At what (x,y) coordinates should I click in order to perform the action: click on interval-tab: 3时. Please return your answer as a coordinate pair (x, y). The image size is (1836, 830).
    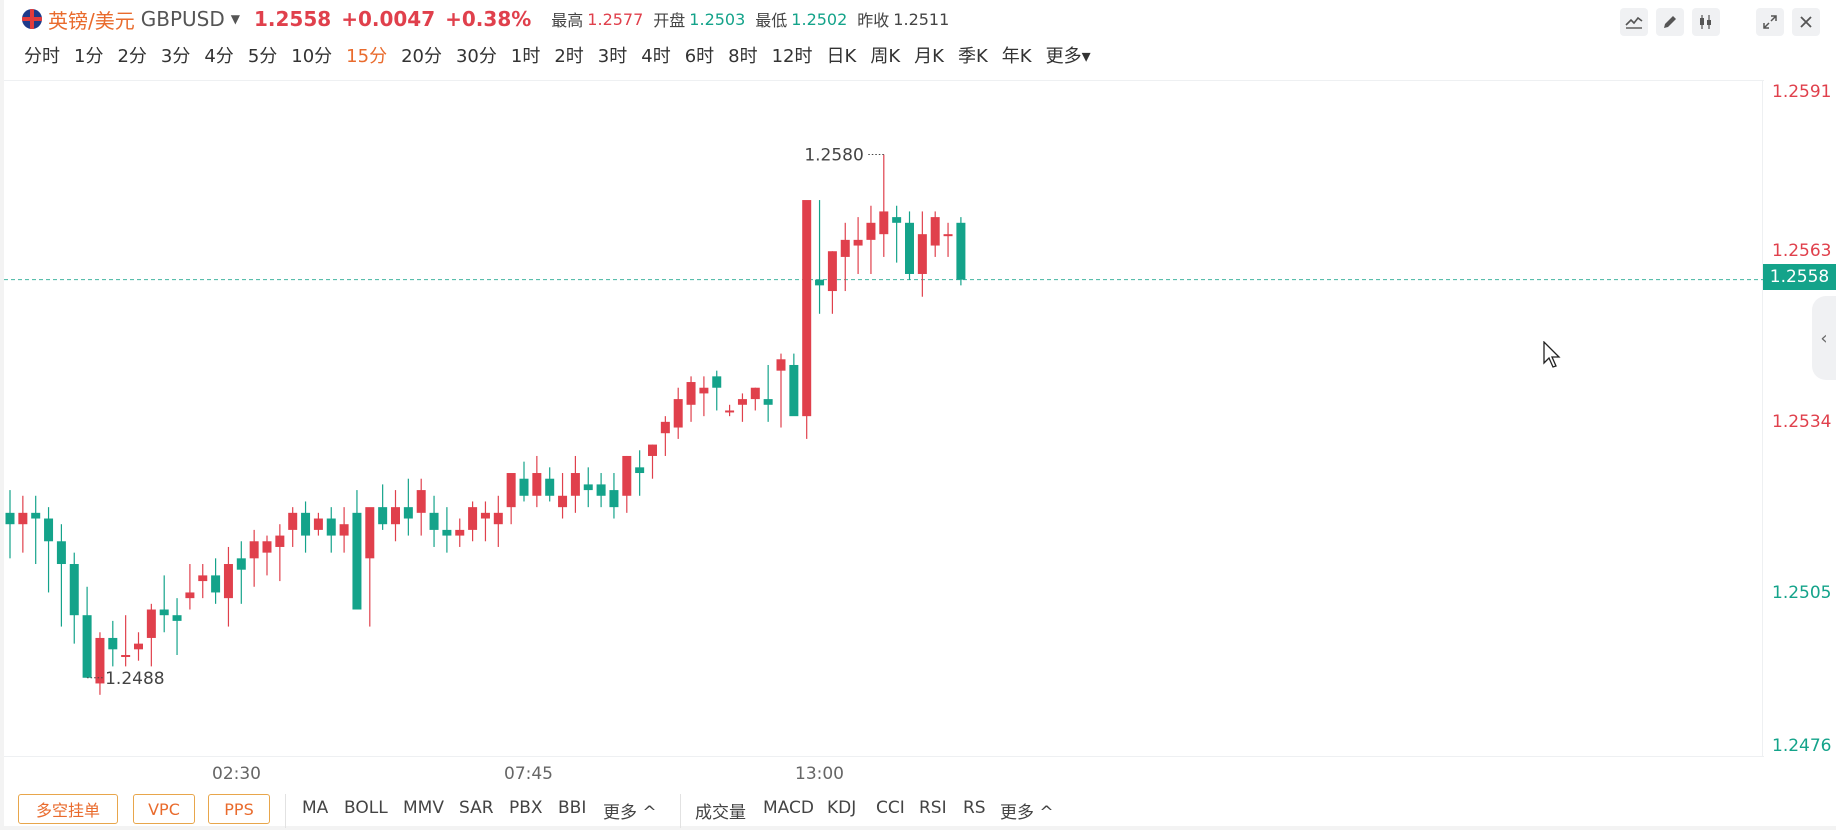
    Looking at the image, I should click on (612, 56).